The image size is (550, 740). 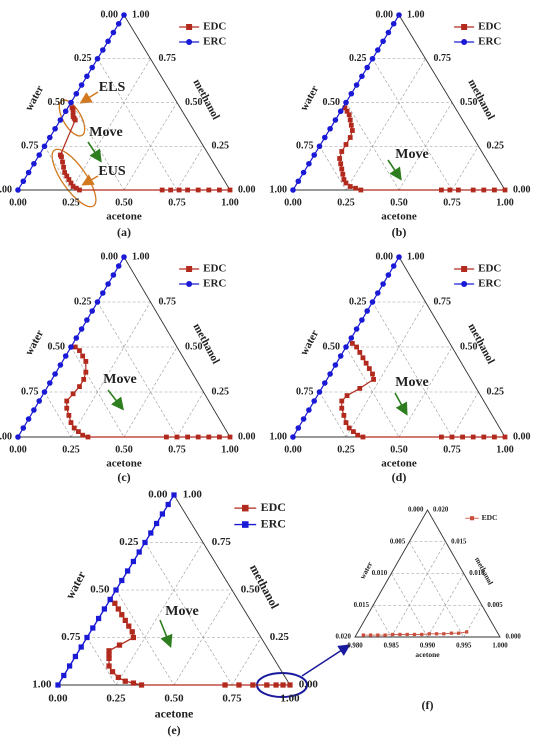 I want to click on annotation-arrow, so click(x=115, y=400).